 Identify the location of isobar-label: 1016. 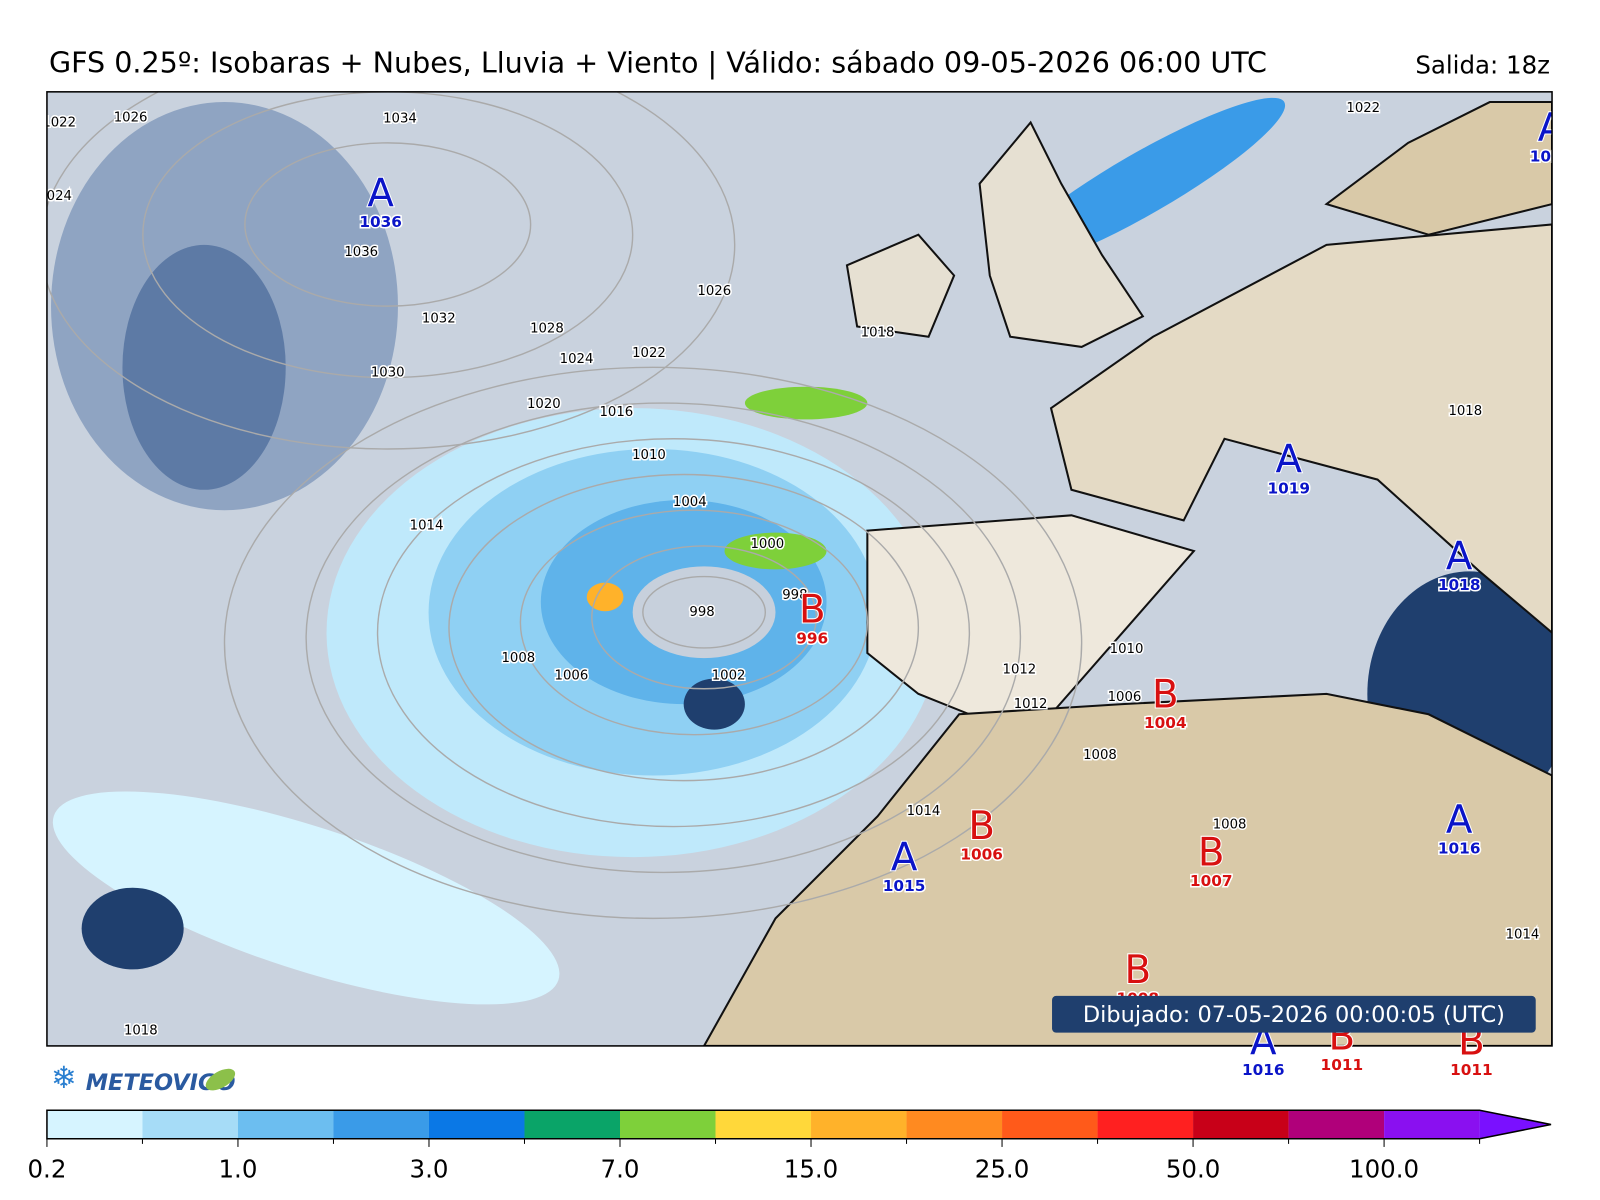
(616, 412).